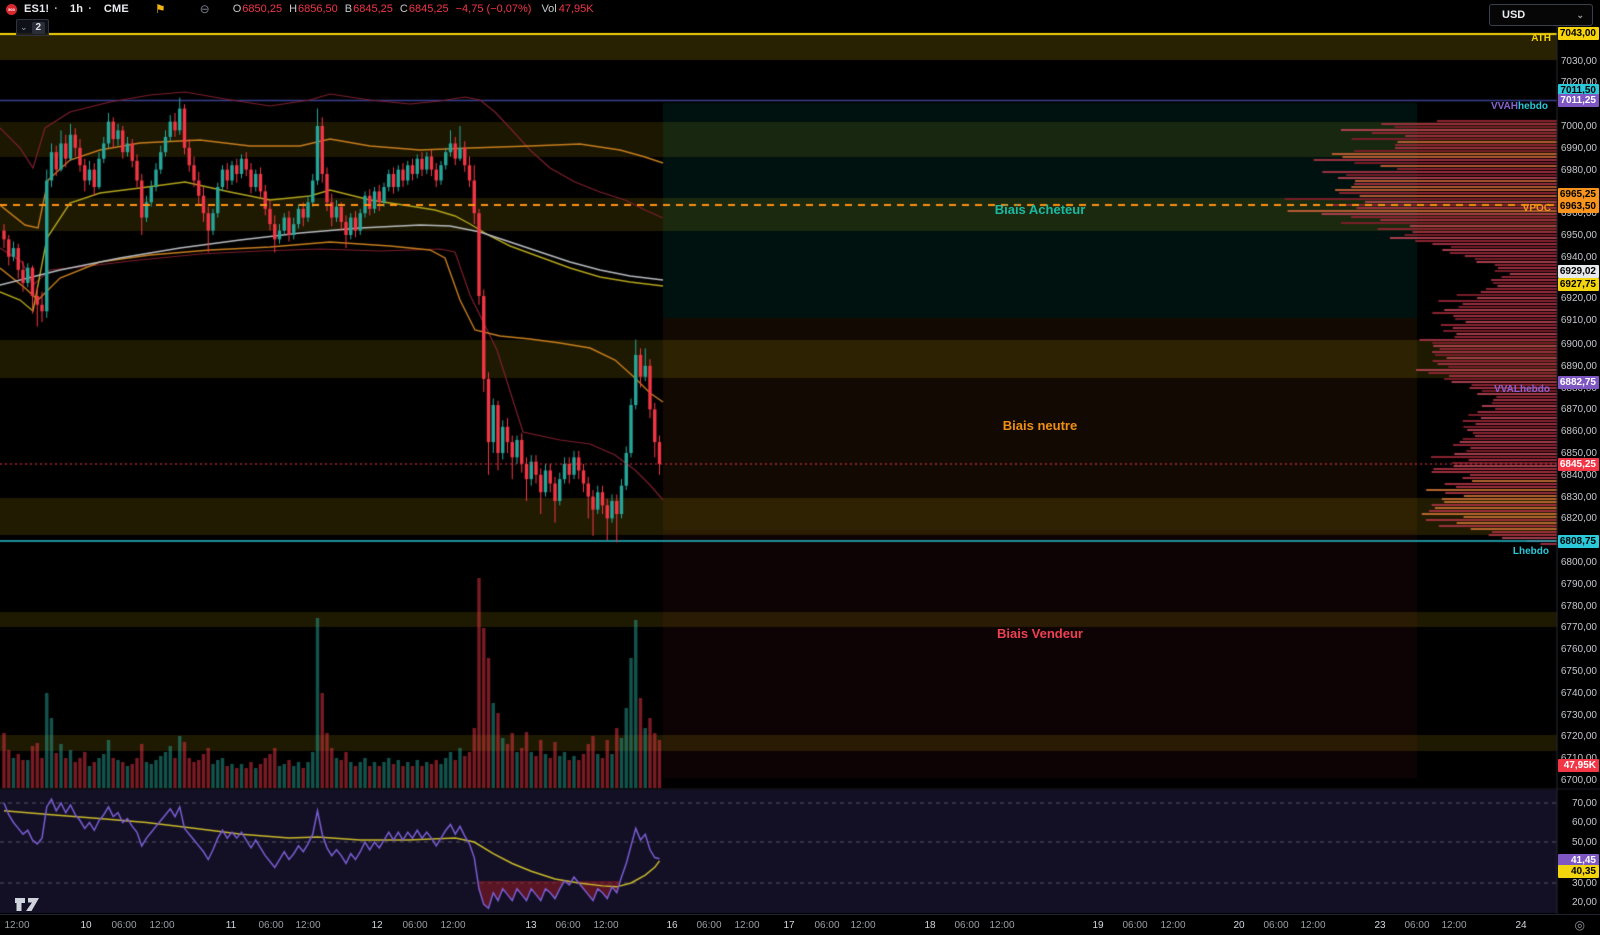  I want to click on gear-icon: ◎, so click(1579, 925).